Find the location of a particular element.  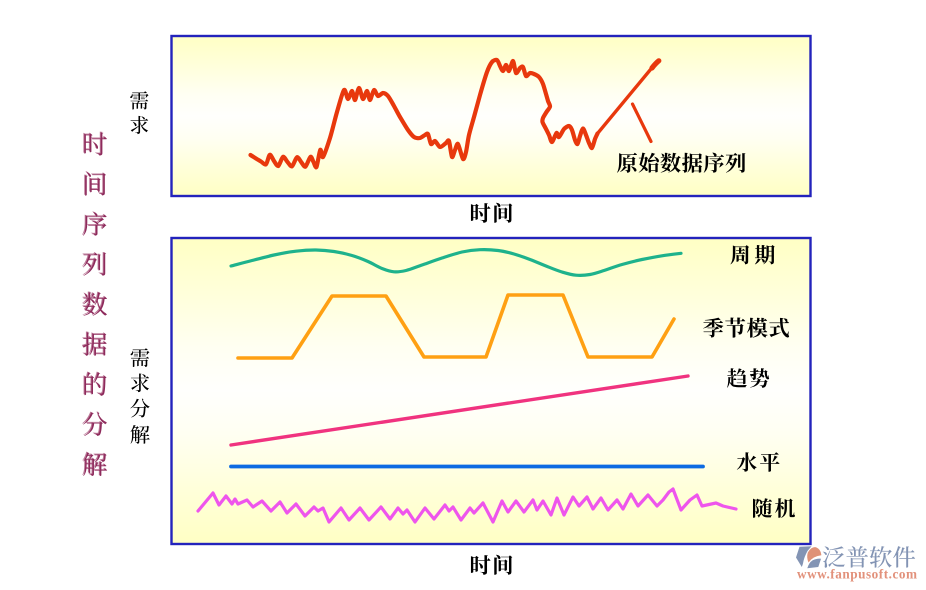

svg-text: www.fanpusoft.com is located at coordinates (857, 574).